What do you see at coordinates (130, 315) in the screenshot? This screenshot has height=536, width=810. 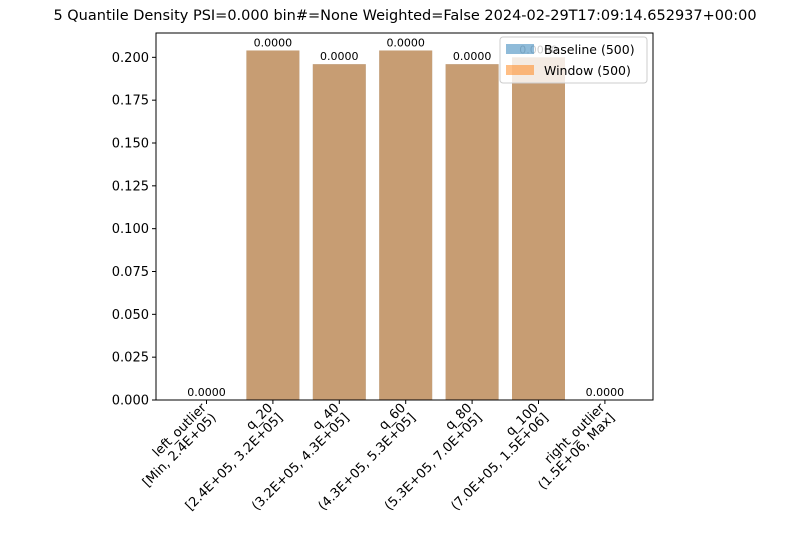 I see `y-tick-label: 0.050` at bounding box center [130, 315].